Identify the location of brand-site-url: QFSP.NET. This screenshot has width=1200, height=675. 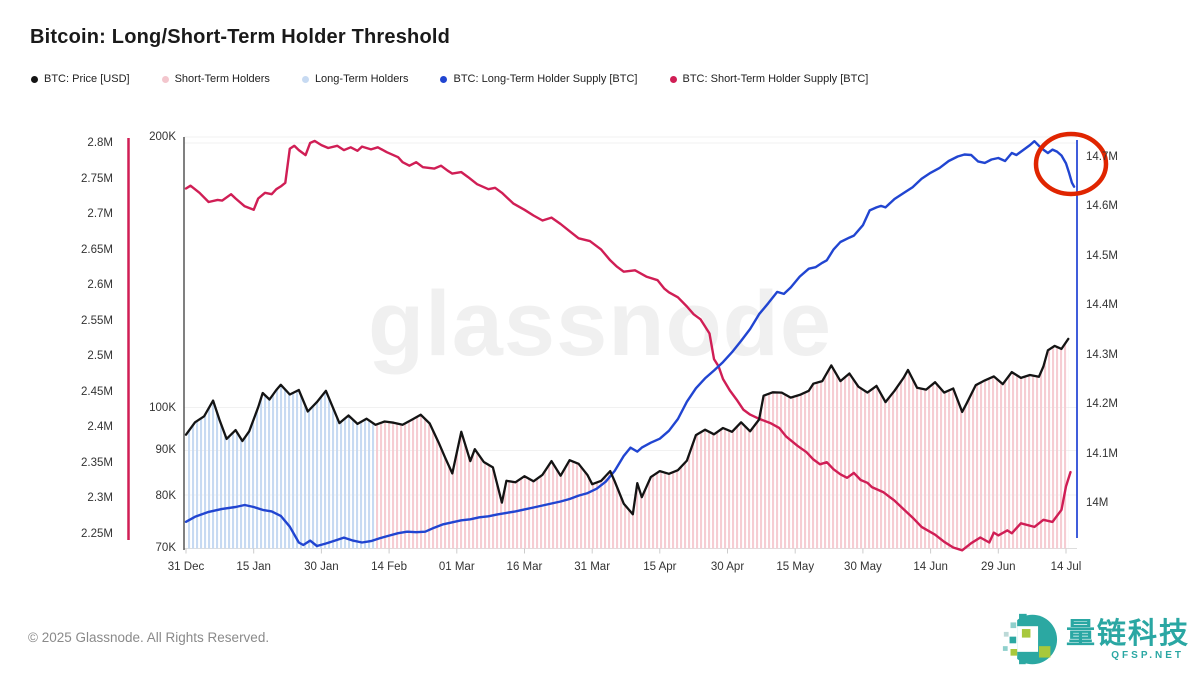
(1147, 655).